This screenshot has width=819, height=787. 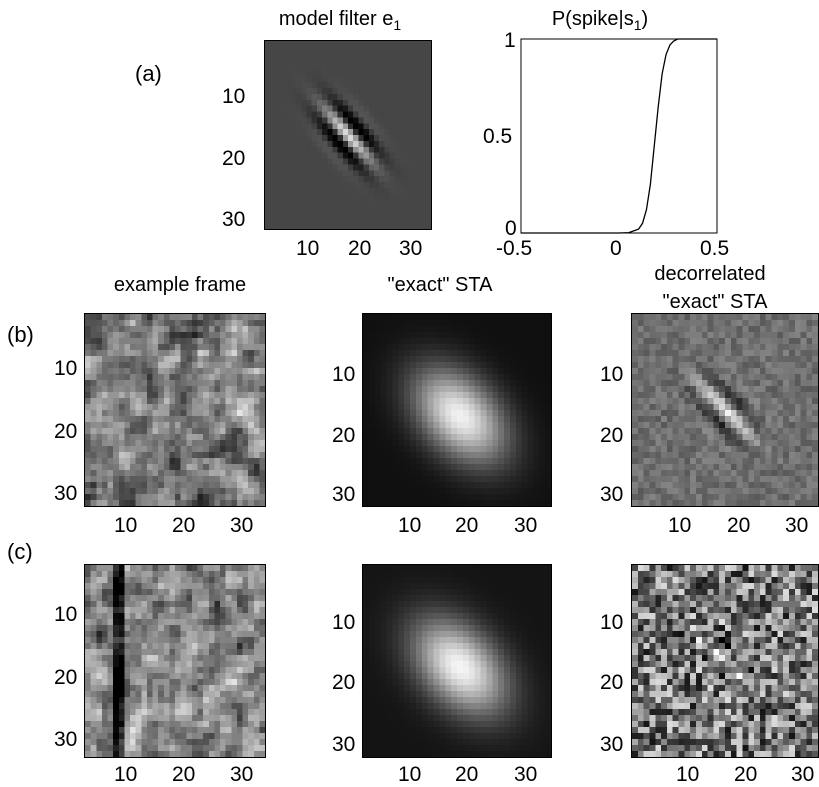 I want to click on b3-xtick-20: 20, so click(x=739, y=525).